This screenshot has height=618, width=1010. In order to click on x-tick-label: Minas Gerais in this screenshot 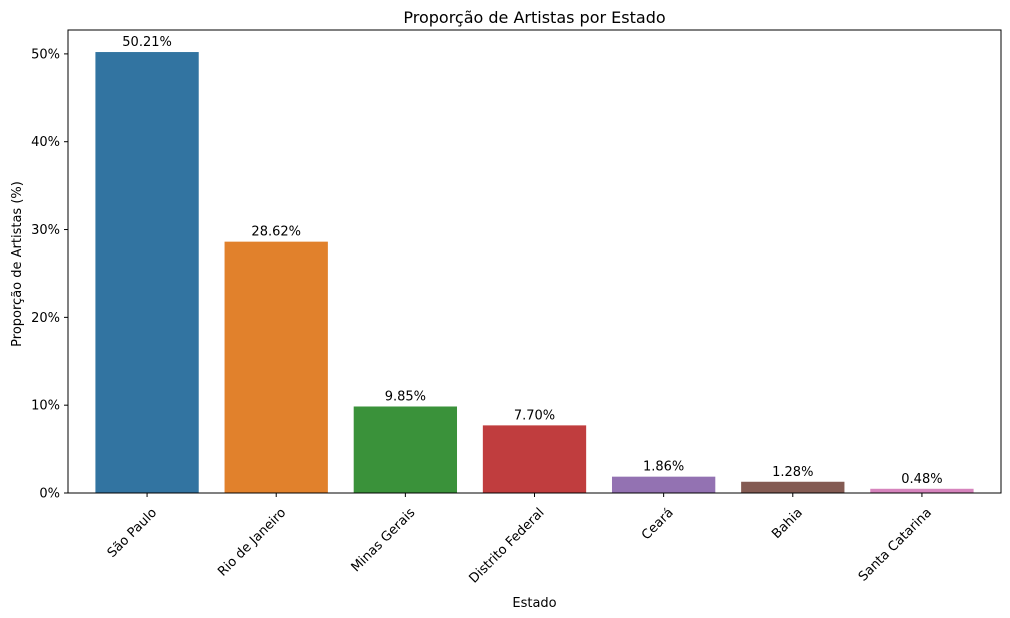, I will do `click(384, 540)`.